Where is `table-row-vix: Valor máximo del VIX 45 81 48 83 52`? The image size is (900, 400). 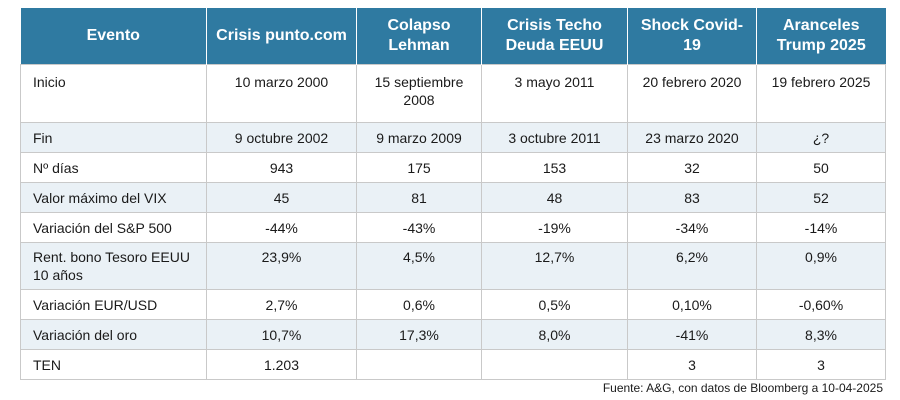
table-row-vix: Valor máximo del VIX 45 81 48 83 52 is located at coordinates (453, 197).